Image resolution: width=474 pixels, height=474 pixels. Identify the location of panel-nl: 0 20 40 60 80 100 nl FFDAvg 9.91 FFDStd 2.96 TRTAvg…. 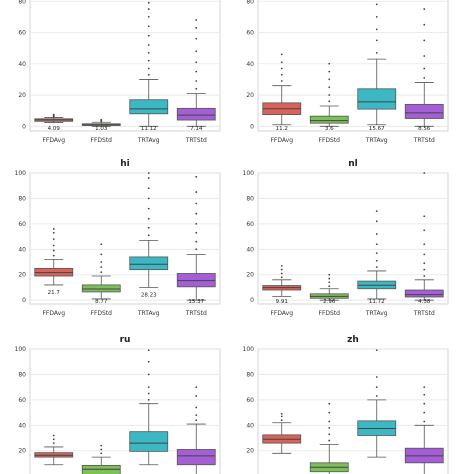
(346, 238).